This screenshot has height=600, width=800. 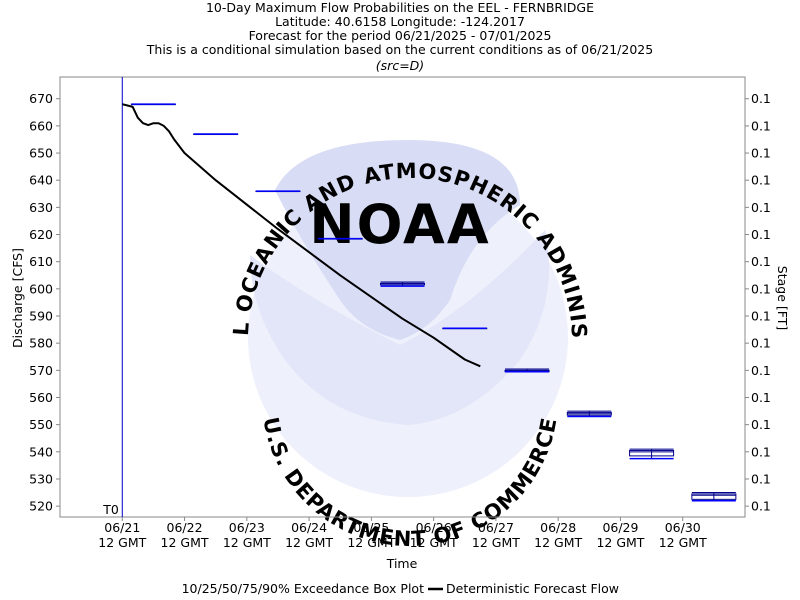 I want to click on y-tick-label: 660, so click(x=41, y=125).